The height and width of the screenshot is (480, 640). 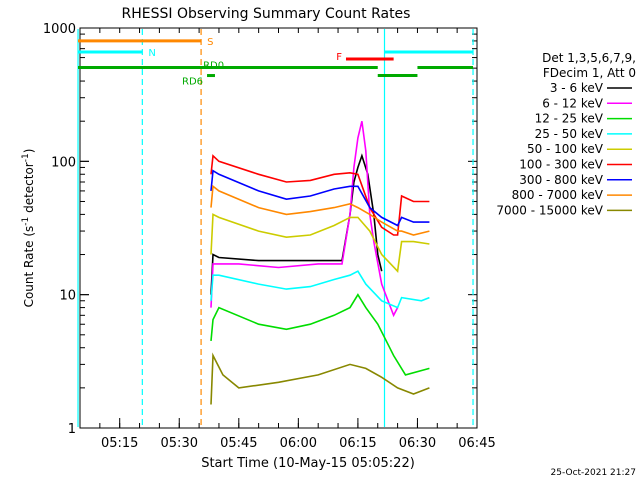 What do you see at coordinates (59, 29) in the screenshot?
I see `y-tick-label: 1000` at bounding box center [59, 29].